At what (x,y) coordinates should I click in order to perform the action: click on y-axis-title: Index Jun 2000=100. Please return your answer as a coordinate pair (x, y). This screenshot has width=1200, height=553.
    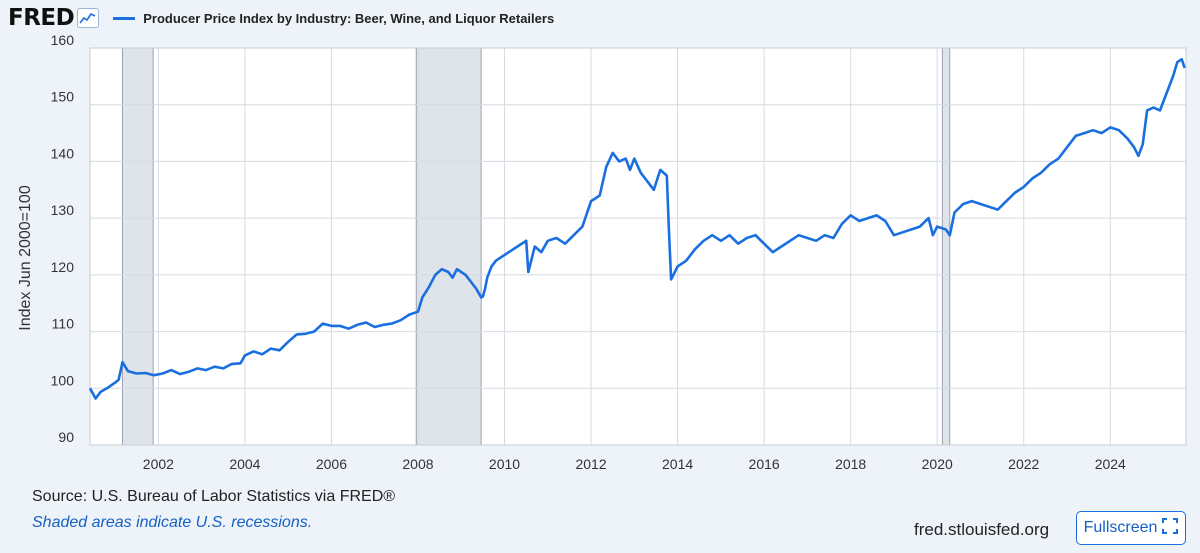
    Looking at the image, I should click on (25, 258).